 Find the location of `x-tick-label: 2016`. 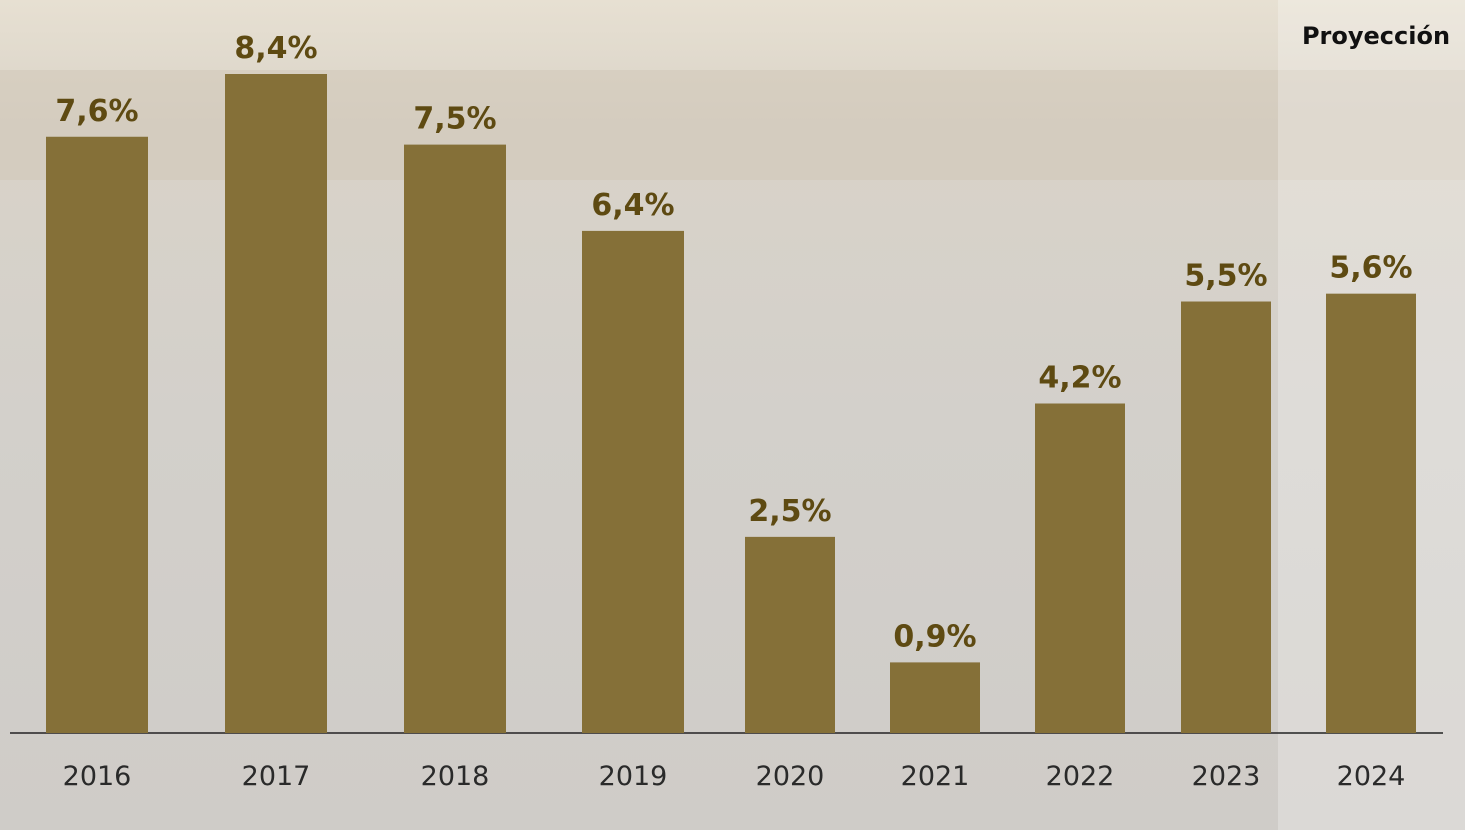

x-tick-label: 2016 is located at coordinates (97, 776).